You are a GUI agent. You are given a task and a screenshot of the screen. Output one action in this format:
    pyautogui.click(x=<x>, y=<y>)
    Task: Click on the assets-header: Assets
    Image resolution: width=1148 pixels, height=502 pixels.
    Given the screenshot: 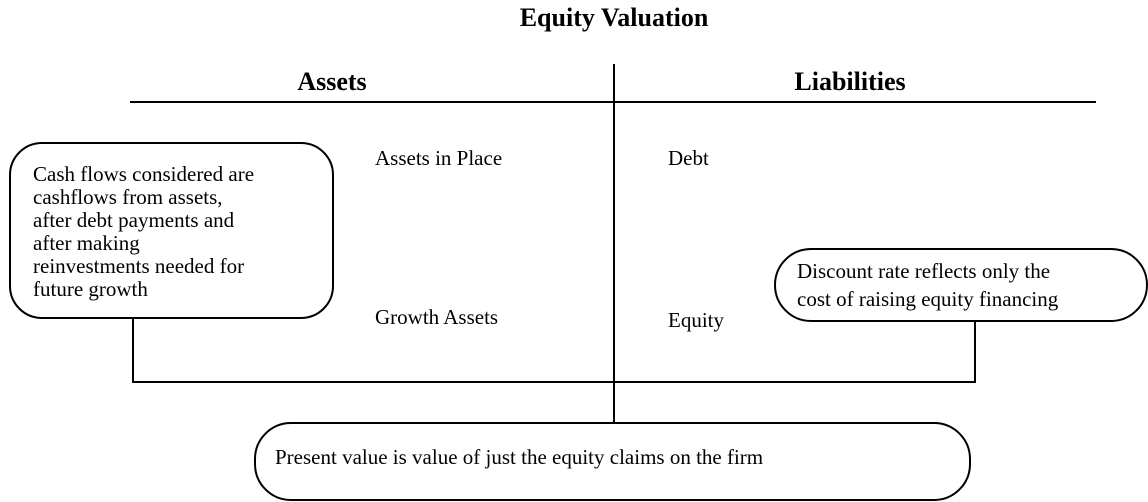 What is the action you would take?
    pyautogui.click(x=331, y=81)
    